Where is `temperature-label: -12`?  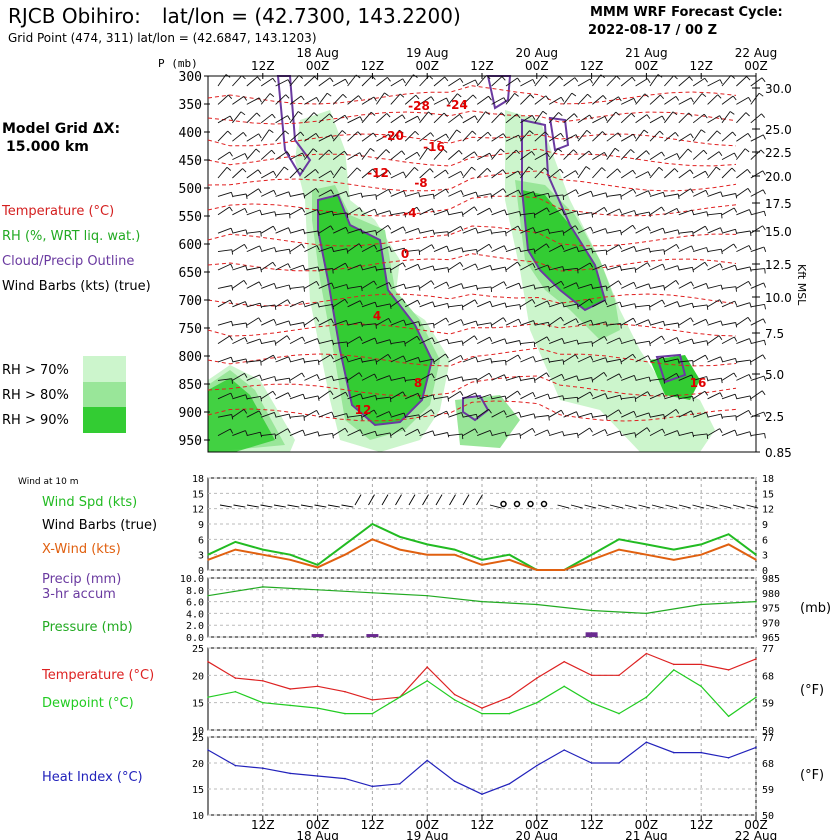
temperature-label: -12 is located at coordinates (378, 173).